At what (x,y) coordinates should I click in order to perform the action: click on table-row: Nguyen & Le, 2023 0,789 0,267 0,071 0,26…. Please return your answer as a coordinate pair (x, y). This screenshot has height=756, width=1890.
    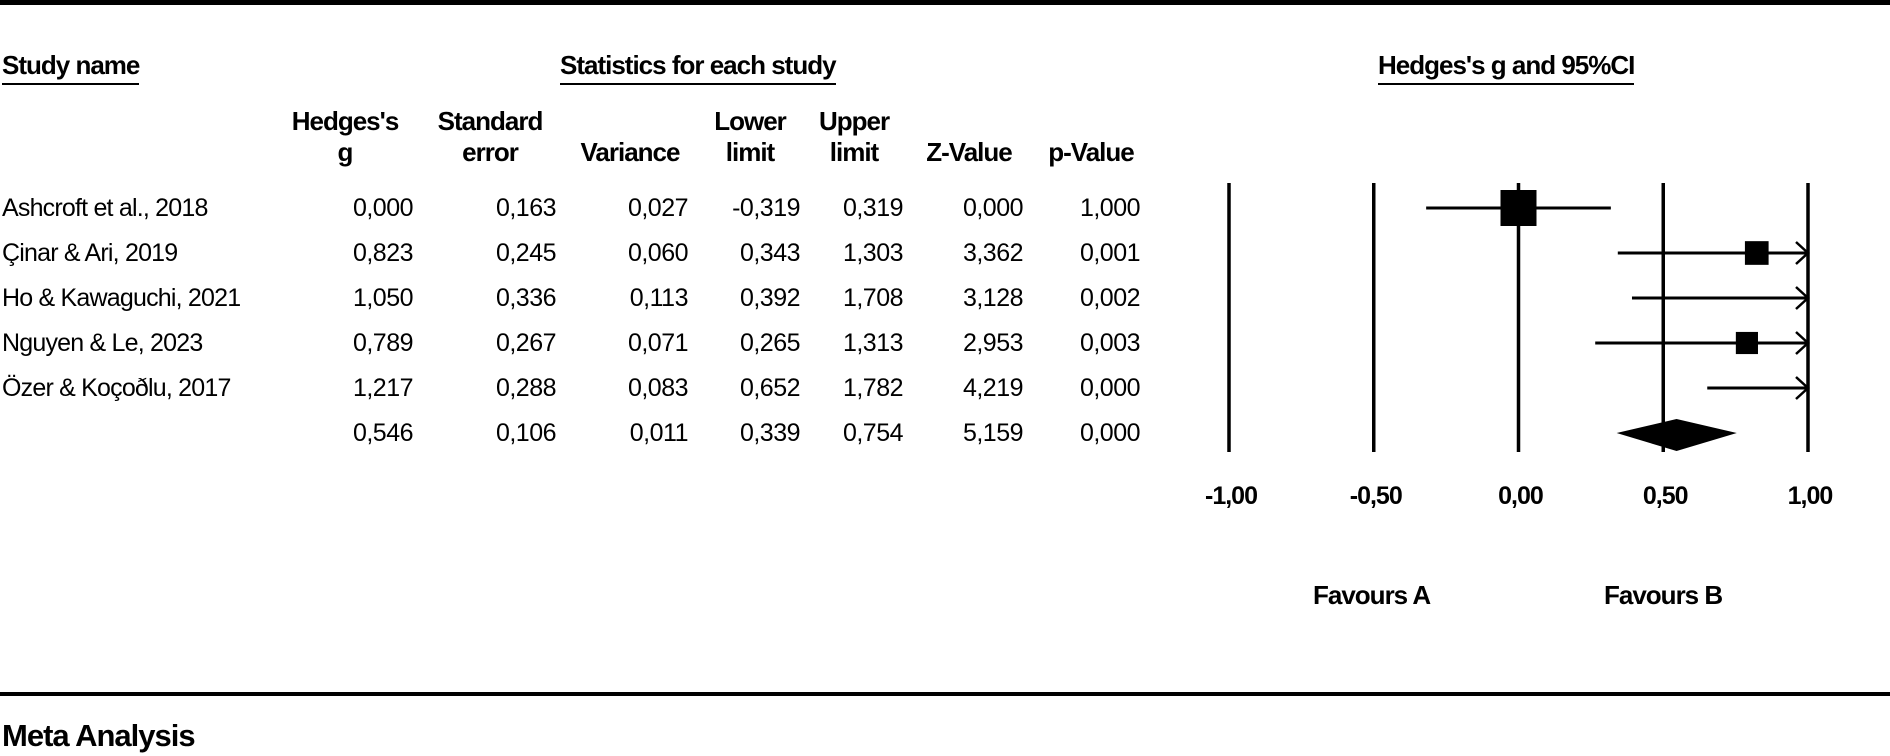
    Looking at the image, I should click on (590, 344).